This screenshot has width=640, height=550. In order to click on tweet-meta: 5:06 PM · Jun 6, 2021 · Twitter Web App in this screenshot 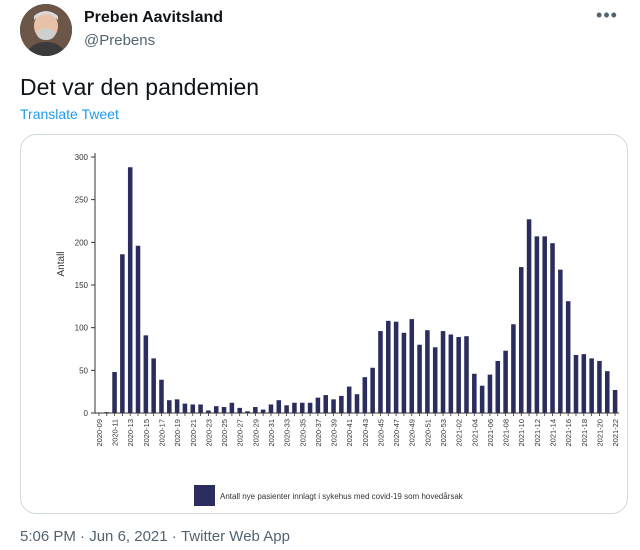, I will do `click(155, 536)`.